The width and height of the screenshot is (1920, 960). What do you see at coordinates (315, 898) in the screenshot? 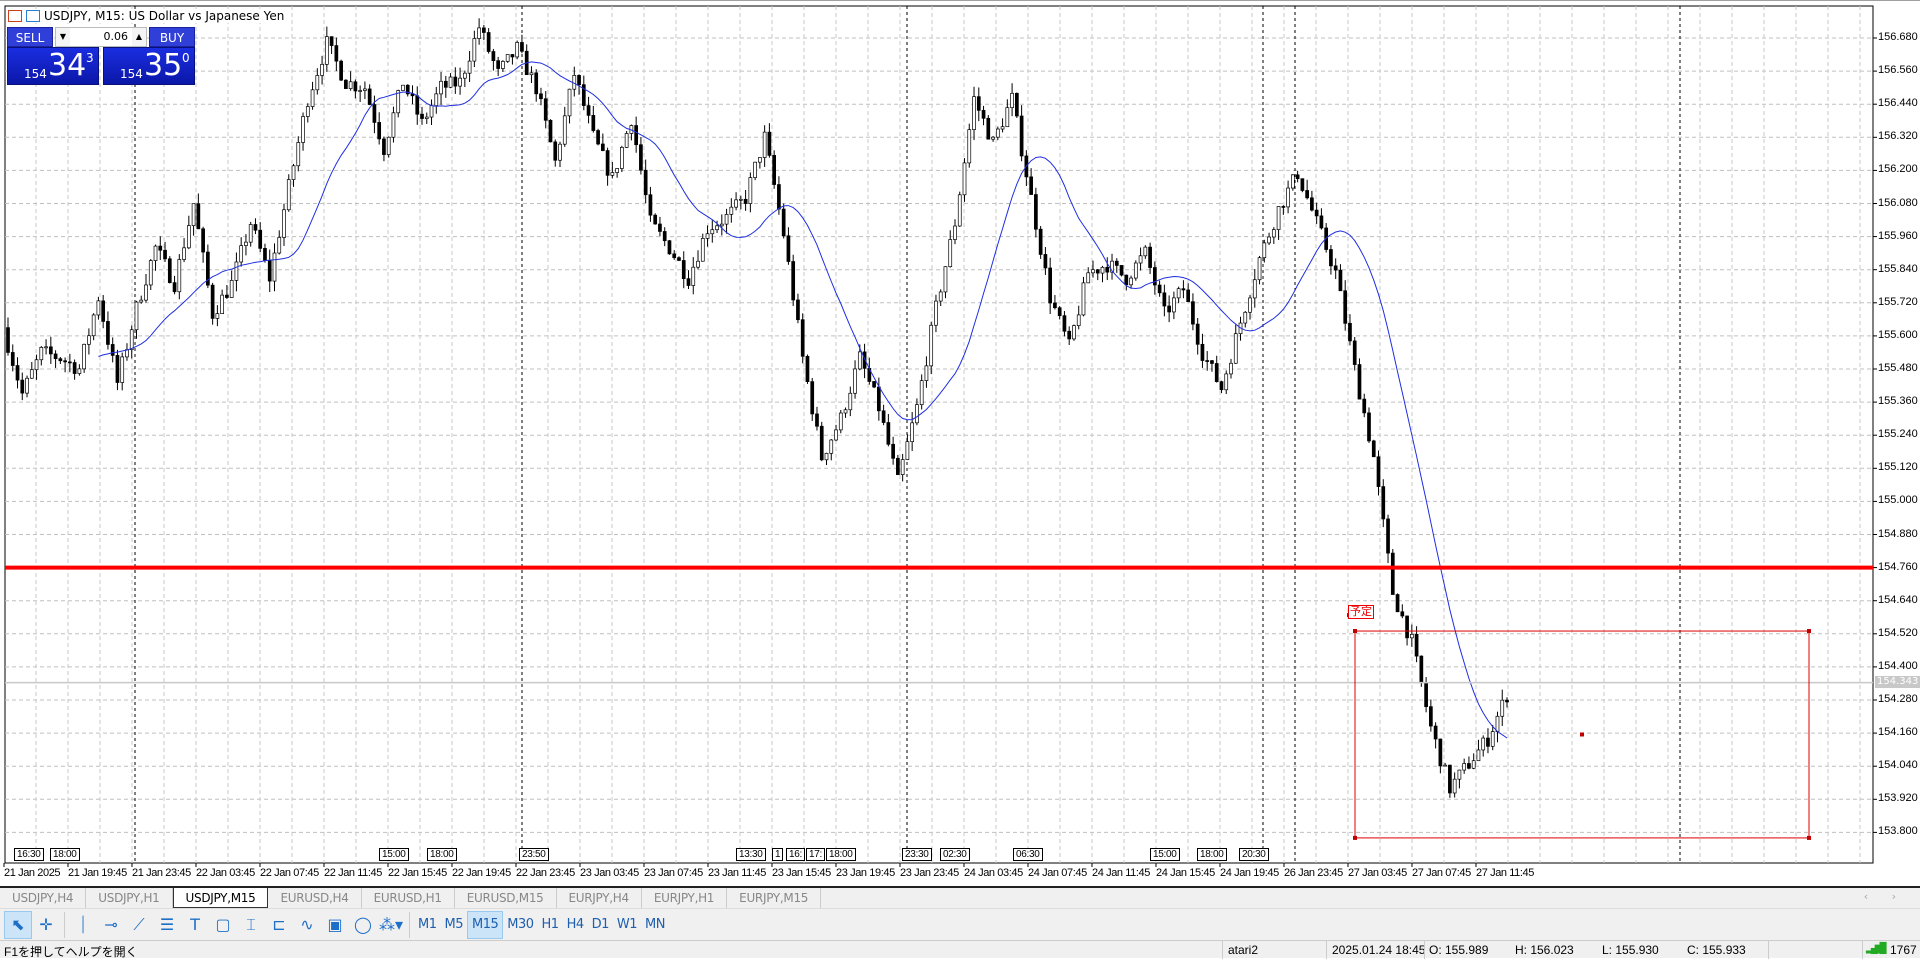
I see `tab-eurusd-h4: EURUSD,H4` at bounding box center [315, 898].